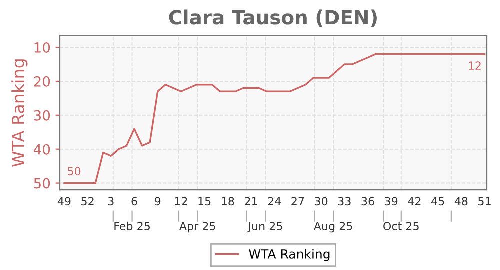 This screenshot has width=500, height=270. Describe the element at coordinates (181, 201) in the screenshot. I see `x-tick-label: 12` at that location.